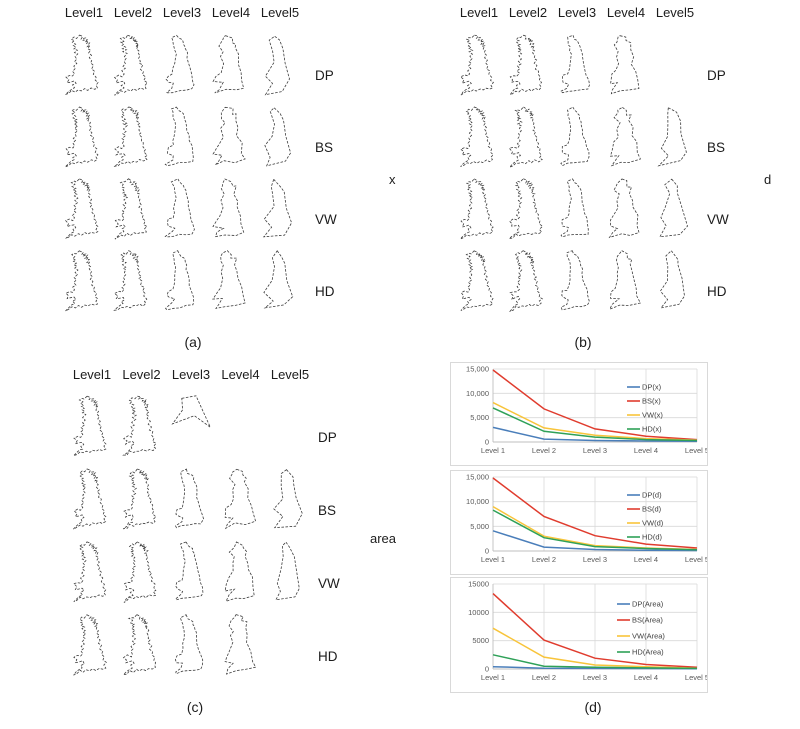 Image resolution: width=800 pixels, height=729 pixels. Describe the element at coordinates (133, 209) in the screenshot. I see `coastline-shape-a-vw-level2` at that location.